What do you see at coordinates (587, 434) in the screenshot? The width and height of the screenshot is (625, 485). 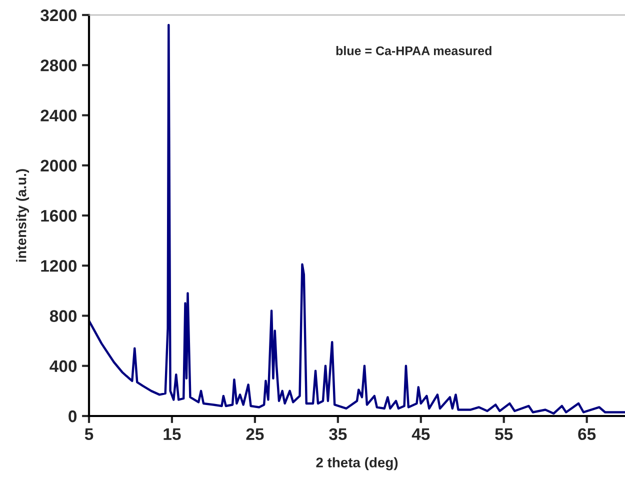 I see `x-tick-label: 65` at bounding box center [587, 434].